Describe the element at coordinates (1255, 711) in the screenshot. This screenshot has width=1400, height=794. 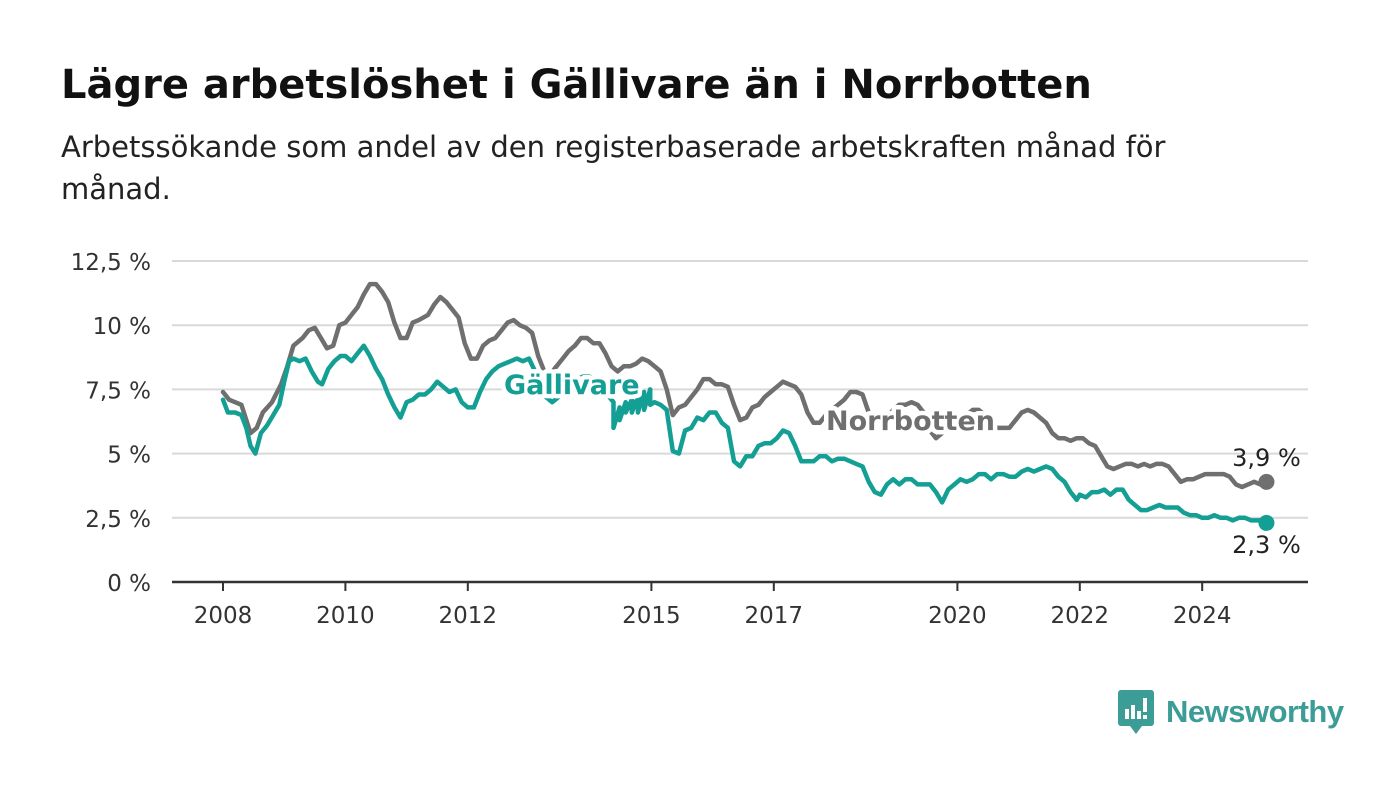
I see `brand-name: Newsworthy` at that location.